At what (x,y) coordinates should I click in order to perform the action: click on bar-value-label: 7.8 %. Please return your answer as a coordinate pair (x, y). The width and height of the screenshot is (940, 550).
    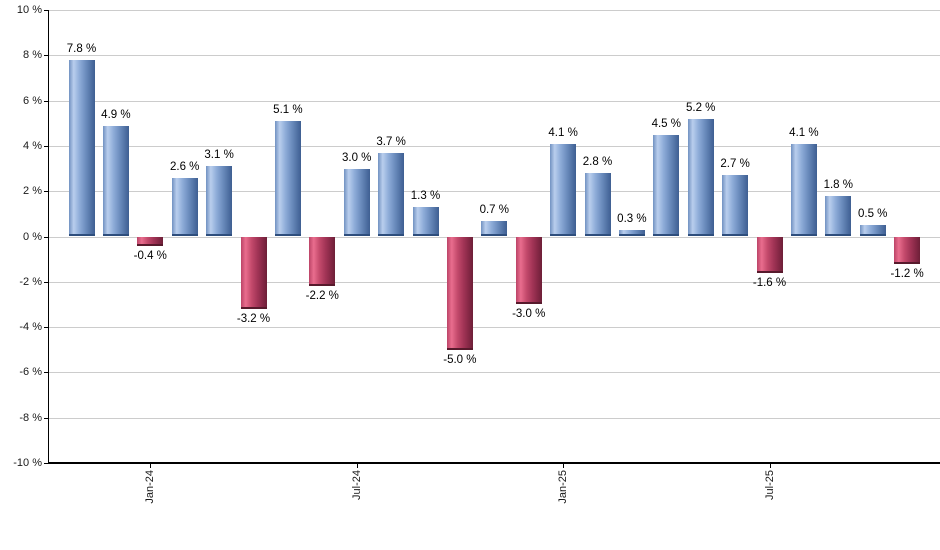
    Looking at the image, I should click on (81, 48).